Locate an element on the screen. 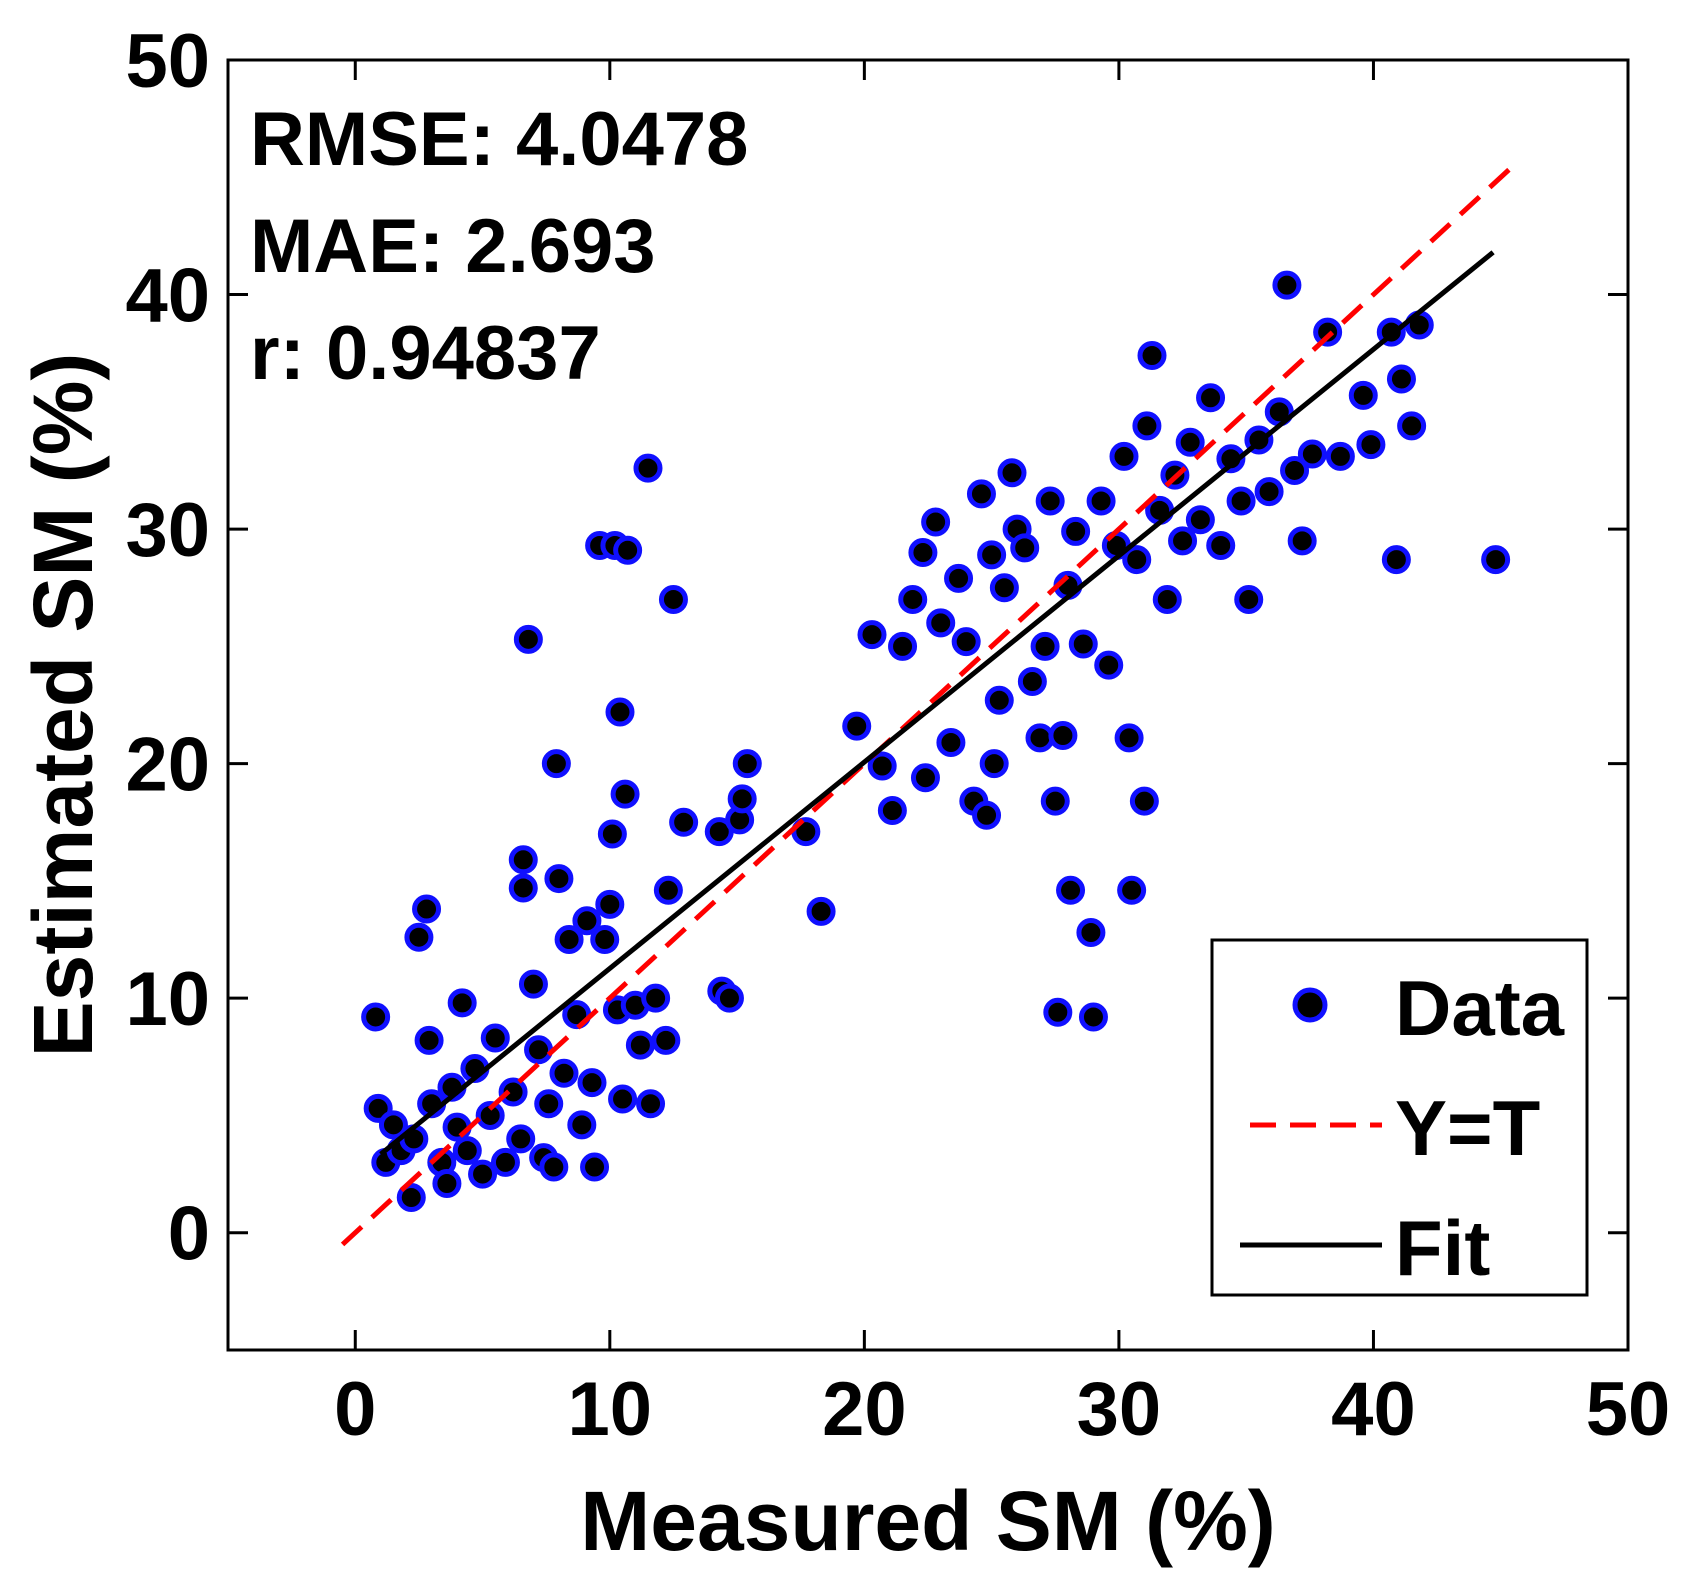  x-tick-label: 50 is located at coordinates (1628, 1409).